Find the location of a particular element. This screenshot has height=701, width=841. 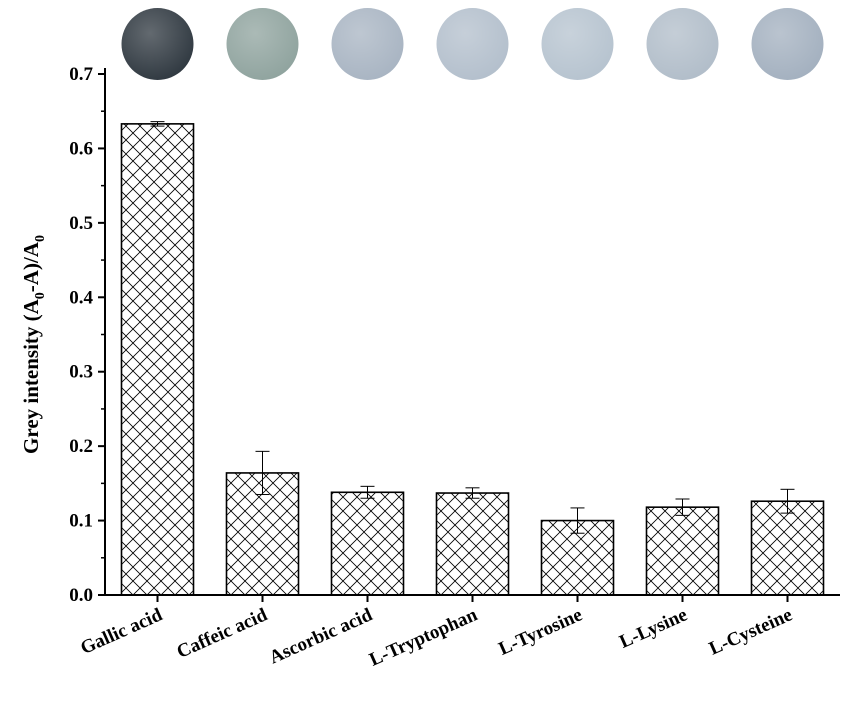

x-tick-label: Gallic acid is located at coordinates (121, 631).